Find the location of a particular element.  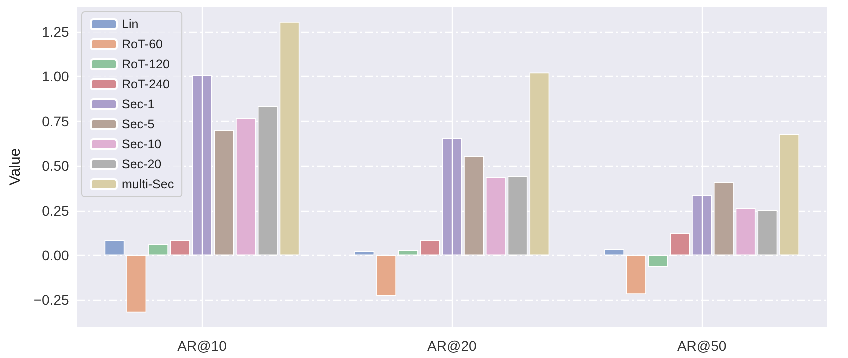

y-tick-label: −0.25 is located at coordinates (52, 300).